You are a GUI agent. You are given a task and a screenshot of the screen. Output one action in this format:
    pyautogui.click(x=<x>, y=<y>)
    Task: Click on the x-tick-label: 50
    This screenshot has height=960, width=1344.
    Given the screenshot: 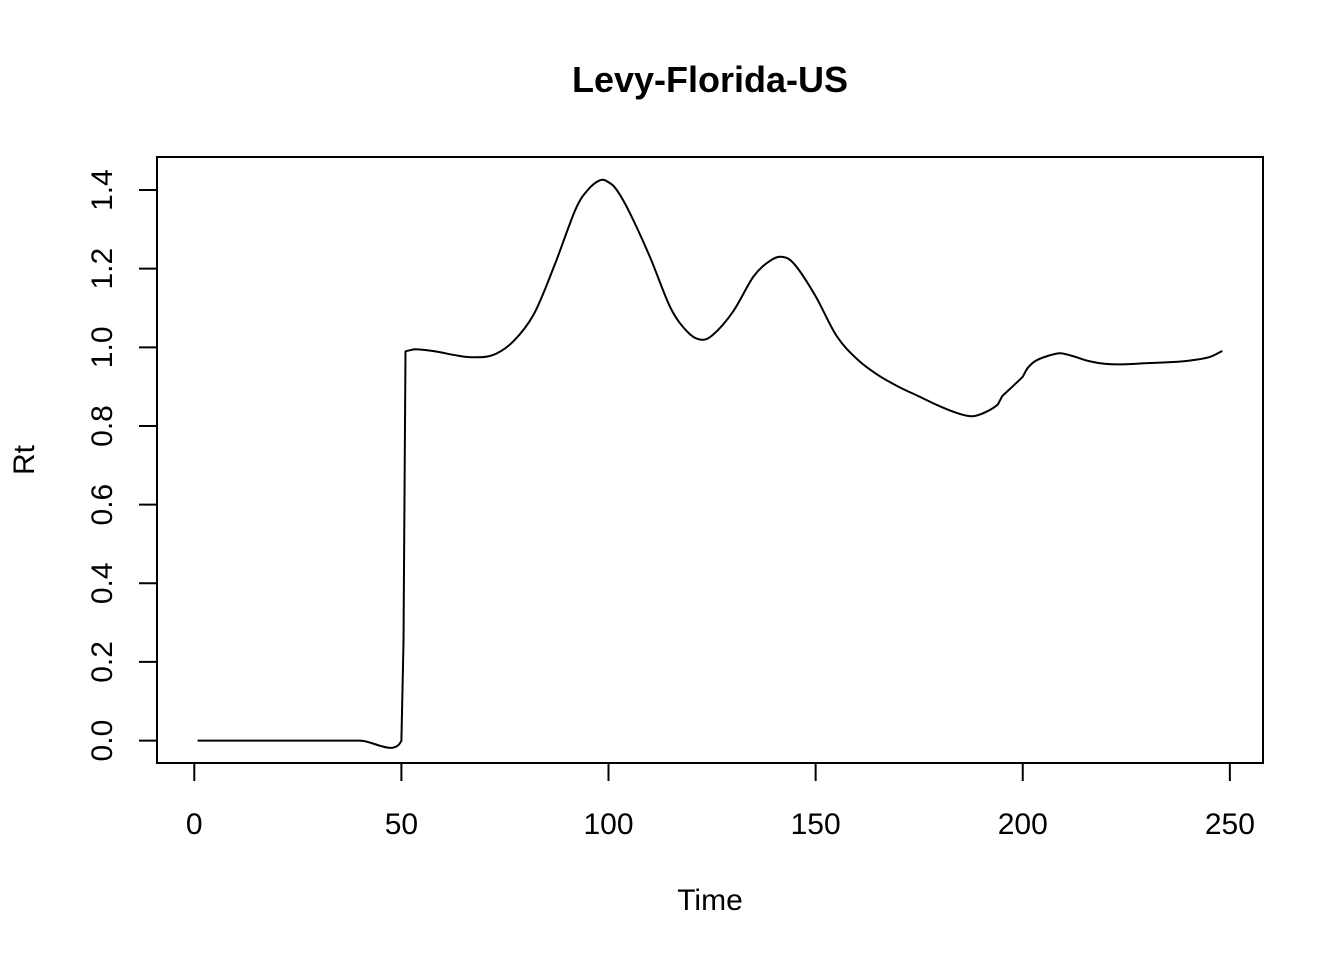 What is the action you would take?
    pyautogui.click(x=401, y=824)
    